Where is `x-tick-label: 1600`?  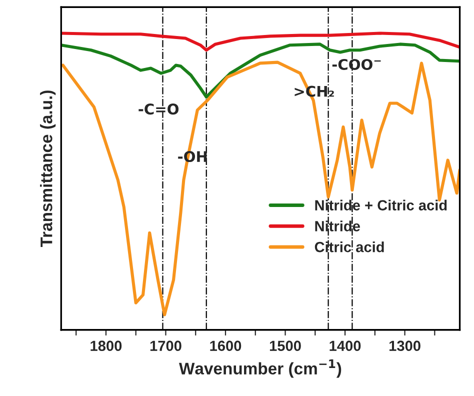
x-tick-label: 1600 is located at coordinates (226, 345).